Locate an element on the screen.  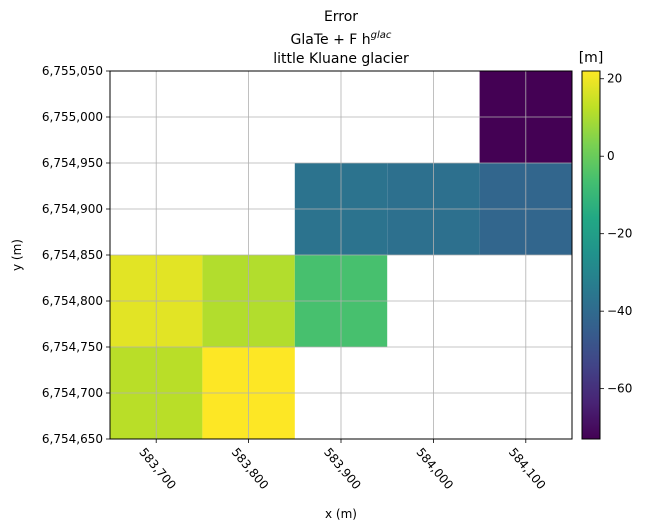
colorbar-tick-label-2: −20 is located at coordinates (619, 234).